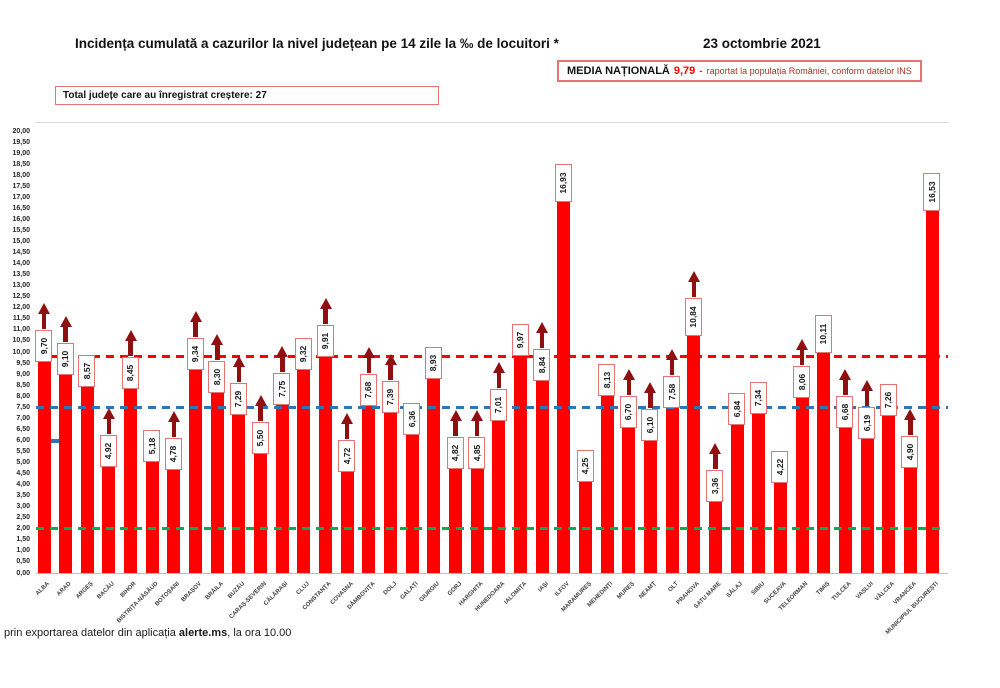  What do you see at coordinates (23, 485) in the screenshot?
I see `y-axis-tick: 4,00` at bounding box center [23, 485].